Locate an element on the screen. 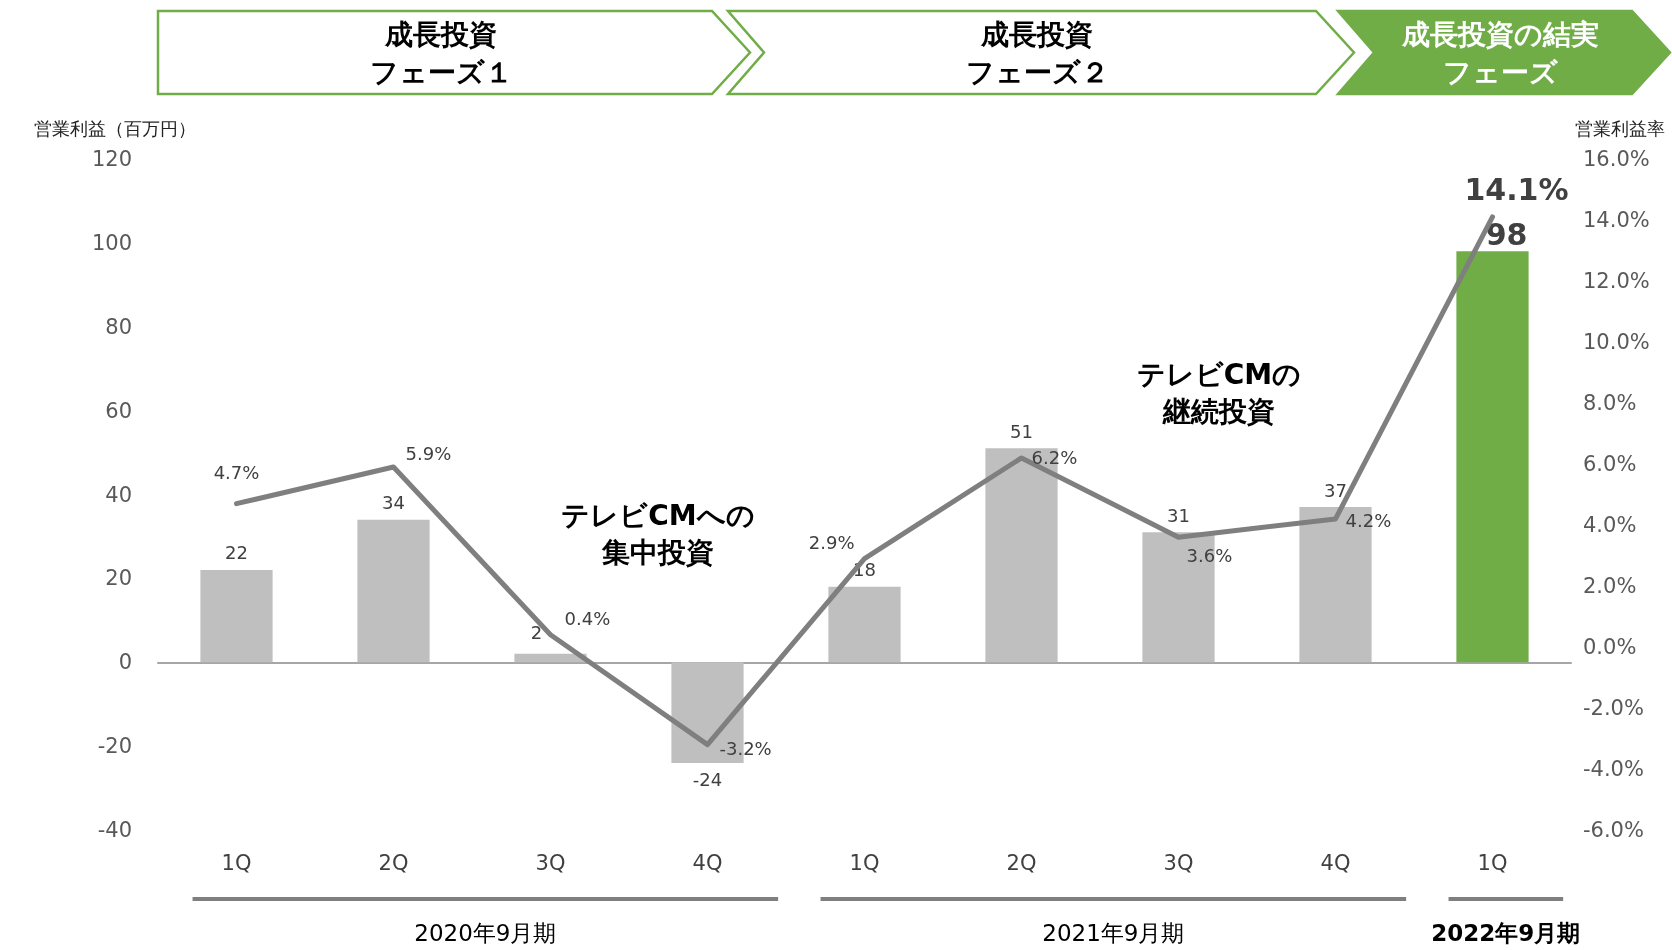 The height and width of the screenshot is (950, 1672). data-label: 14.1% is located at coordinates (1516, 190).